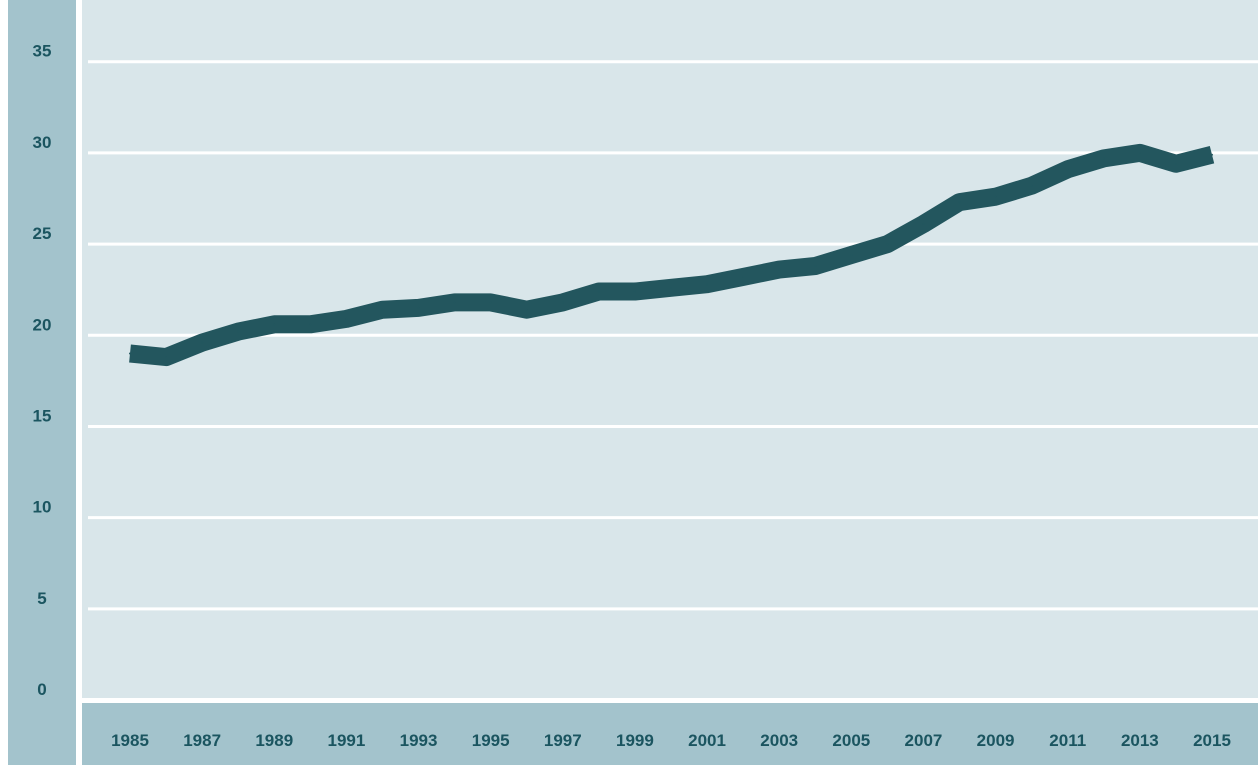 This screenshot has height=765, width=1258. Describe the element at coordinates (924, 740) in the screenshot. I see `x-tick-label: 2007` at that location.